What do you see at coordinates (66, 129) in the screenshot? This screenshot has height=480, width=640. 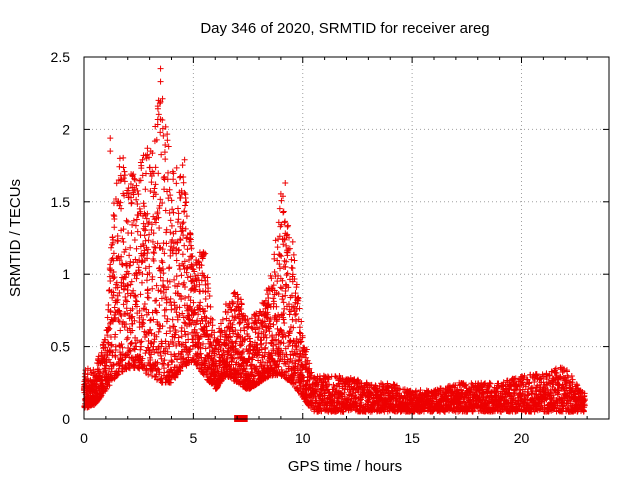 I see `y-tick-label: 2` at bounding box center [66, 129].